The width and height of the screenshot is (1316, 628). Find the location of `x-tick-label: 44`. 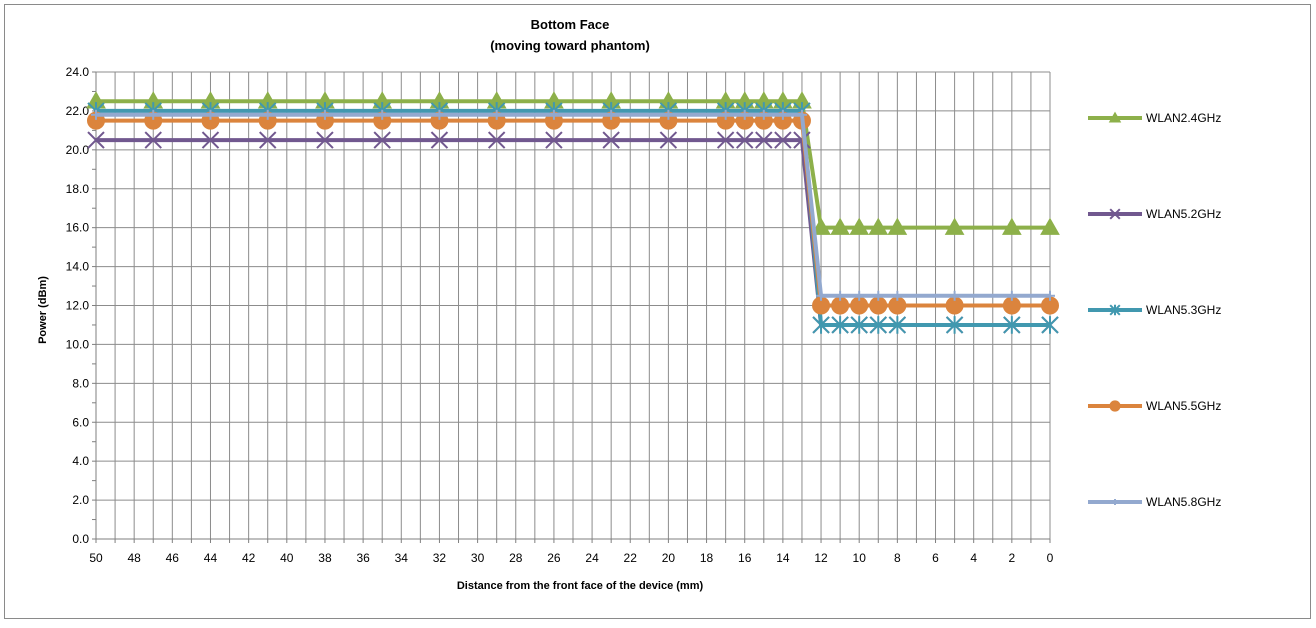

x-tick-label: 44 is located at coordinates (211, 558).